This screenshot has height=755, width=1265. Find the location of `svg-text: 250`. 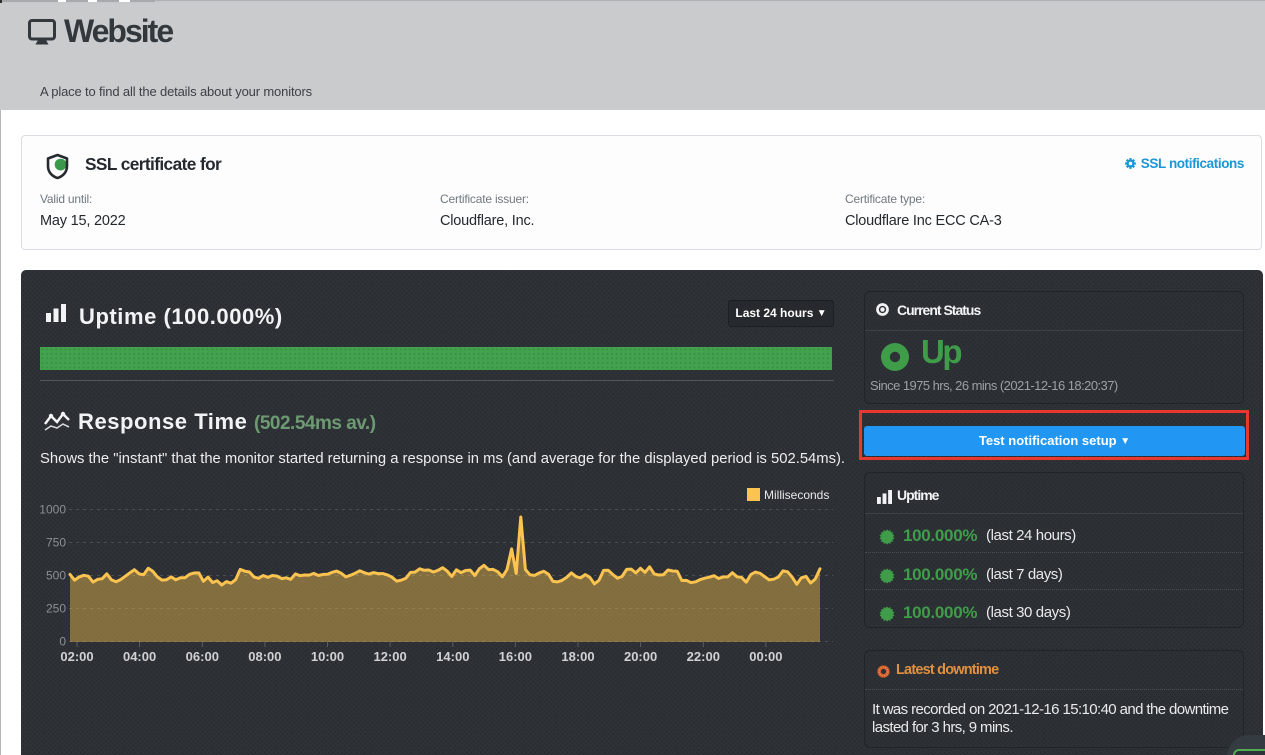

svg-text: 250 is located at coordinates (56, 609).